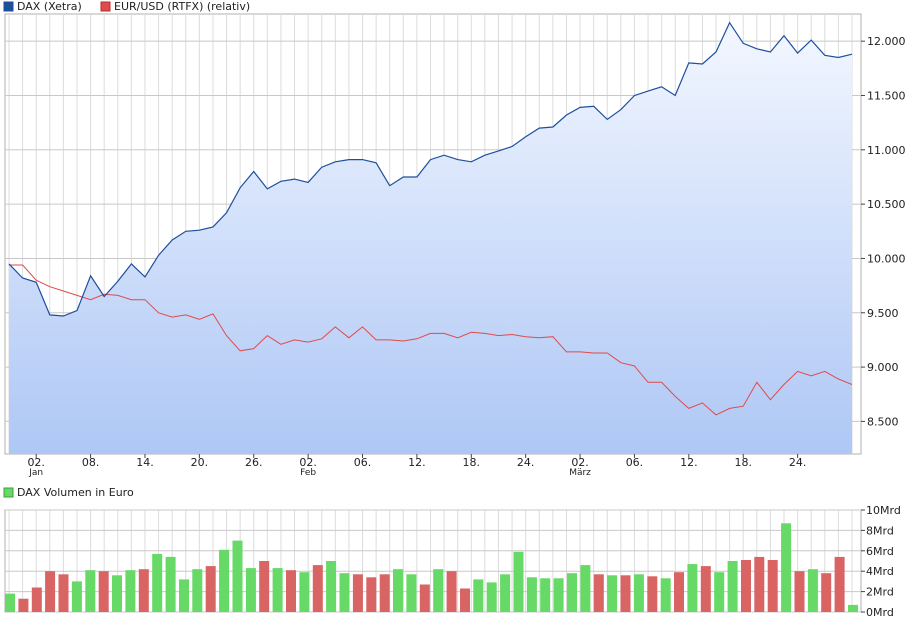 This screenshot has height=622, width=907. What do you see at coordinates (308, 473) in the screenshot?
I see `month-label: Feb` at bounding box center [308, 473].